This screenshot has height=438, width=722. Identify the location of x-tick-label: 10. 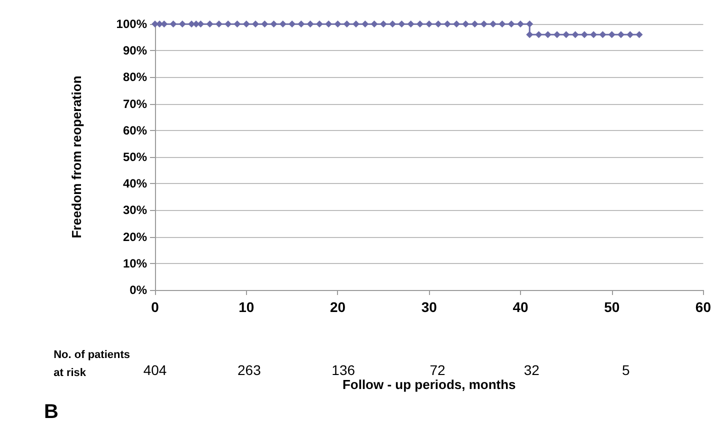
(246, 307).